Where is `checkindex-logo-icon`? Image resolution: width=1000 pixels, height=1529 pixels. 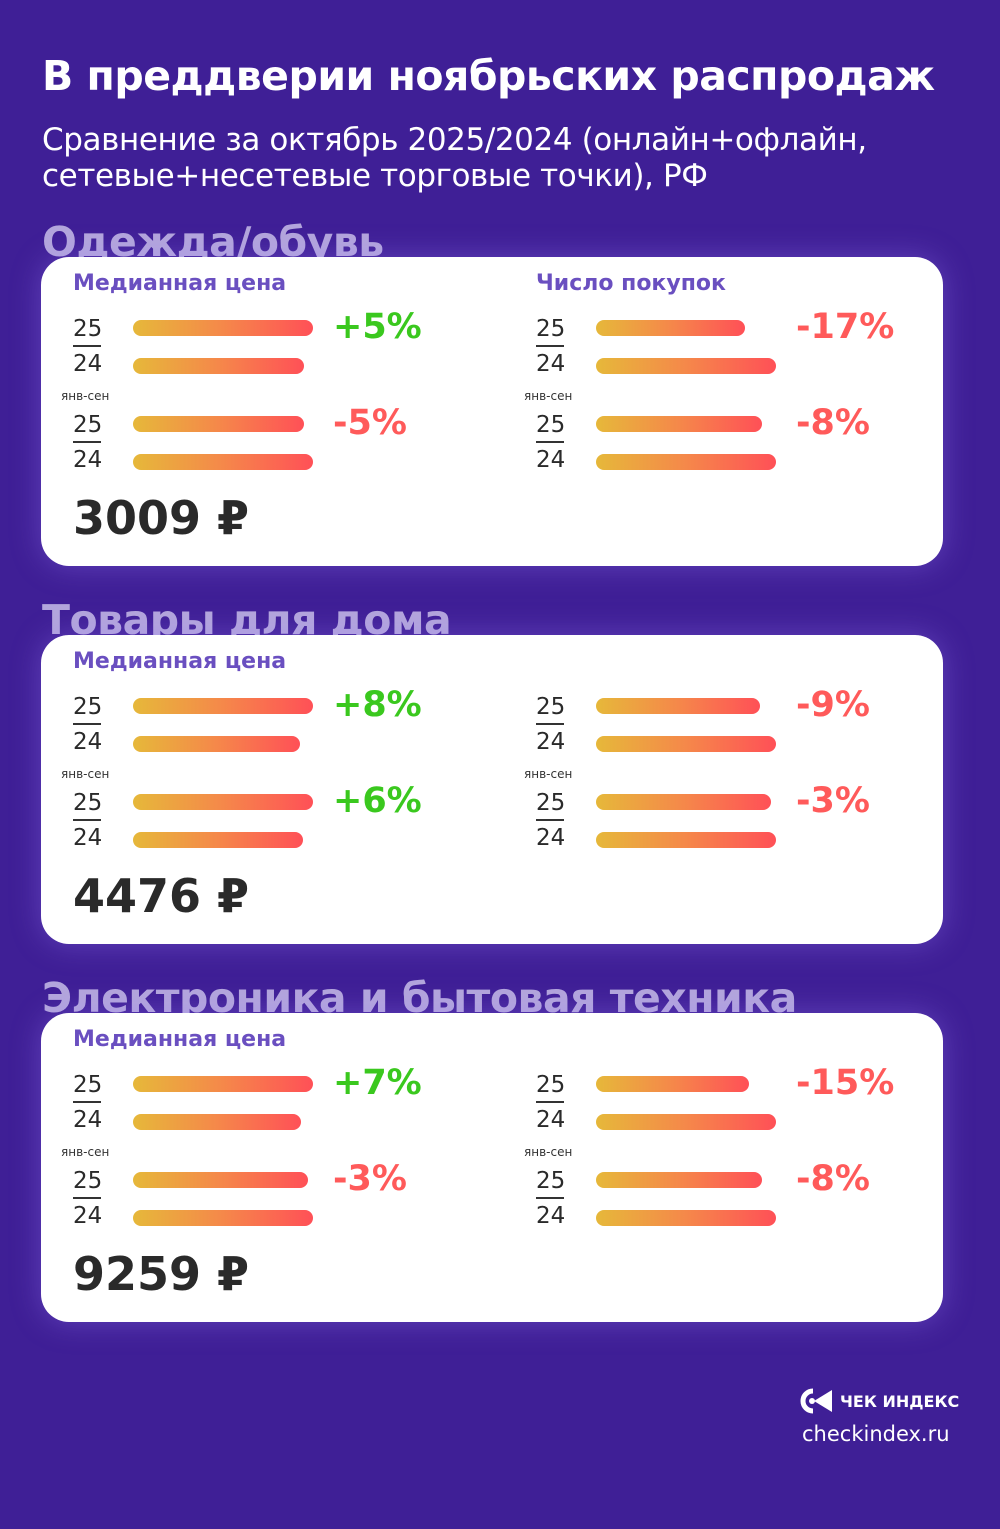 checkindex-logo-icon is located at coordinates (816, 1401).